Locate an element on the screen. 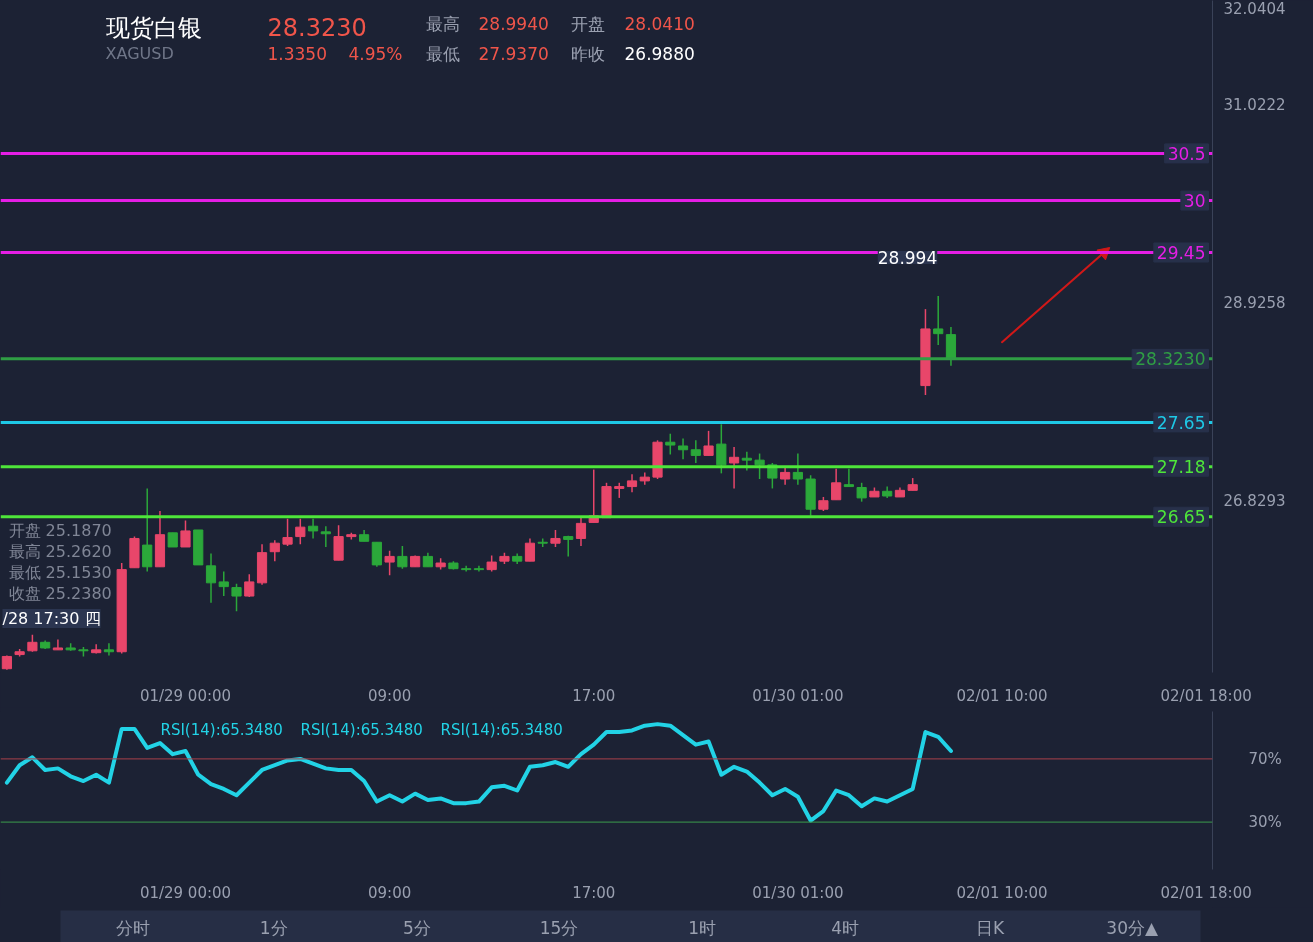 The image size is (1313, 942). annotation: 28.9940 is located at coordinates (513, 24).